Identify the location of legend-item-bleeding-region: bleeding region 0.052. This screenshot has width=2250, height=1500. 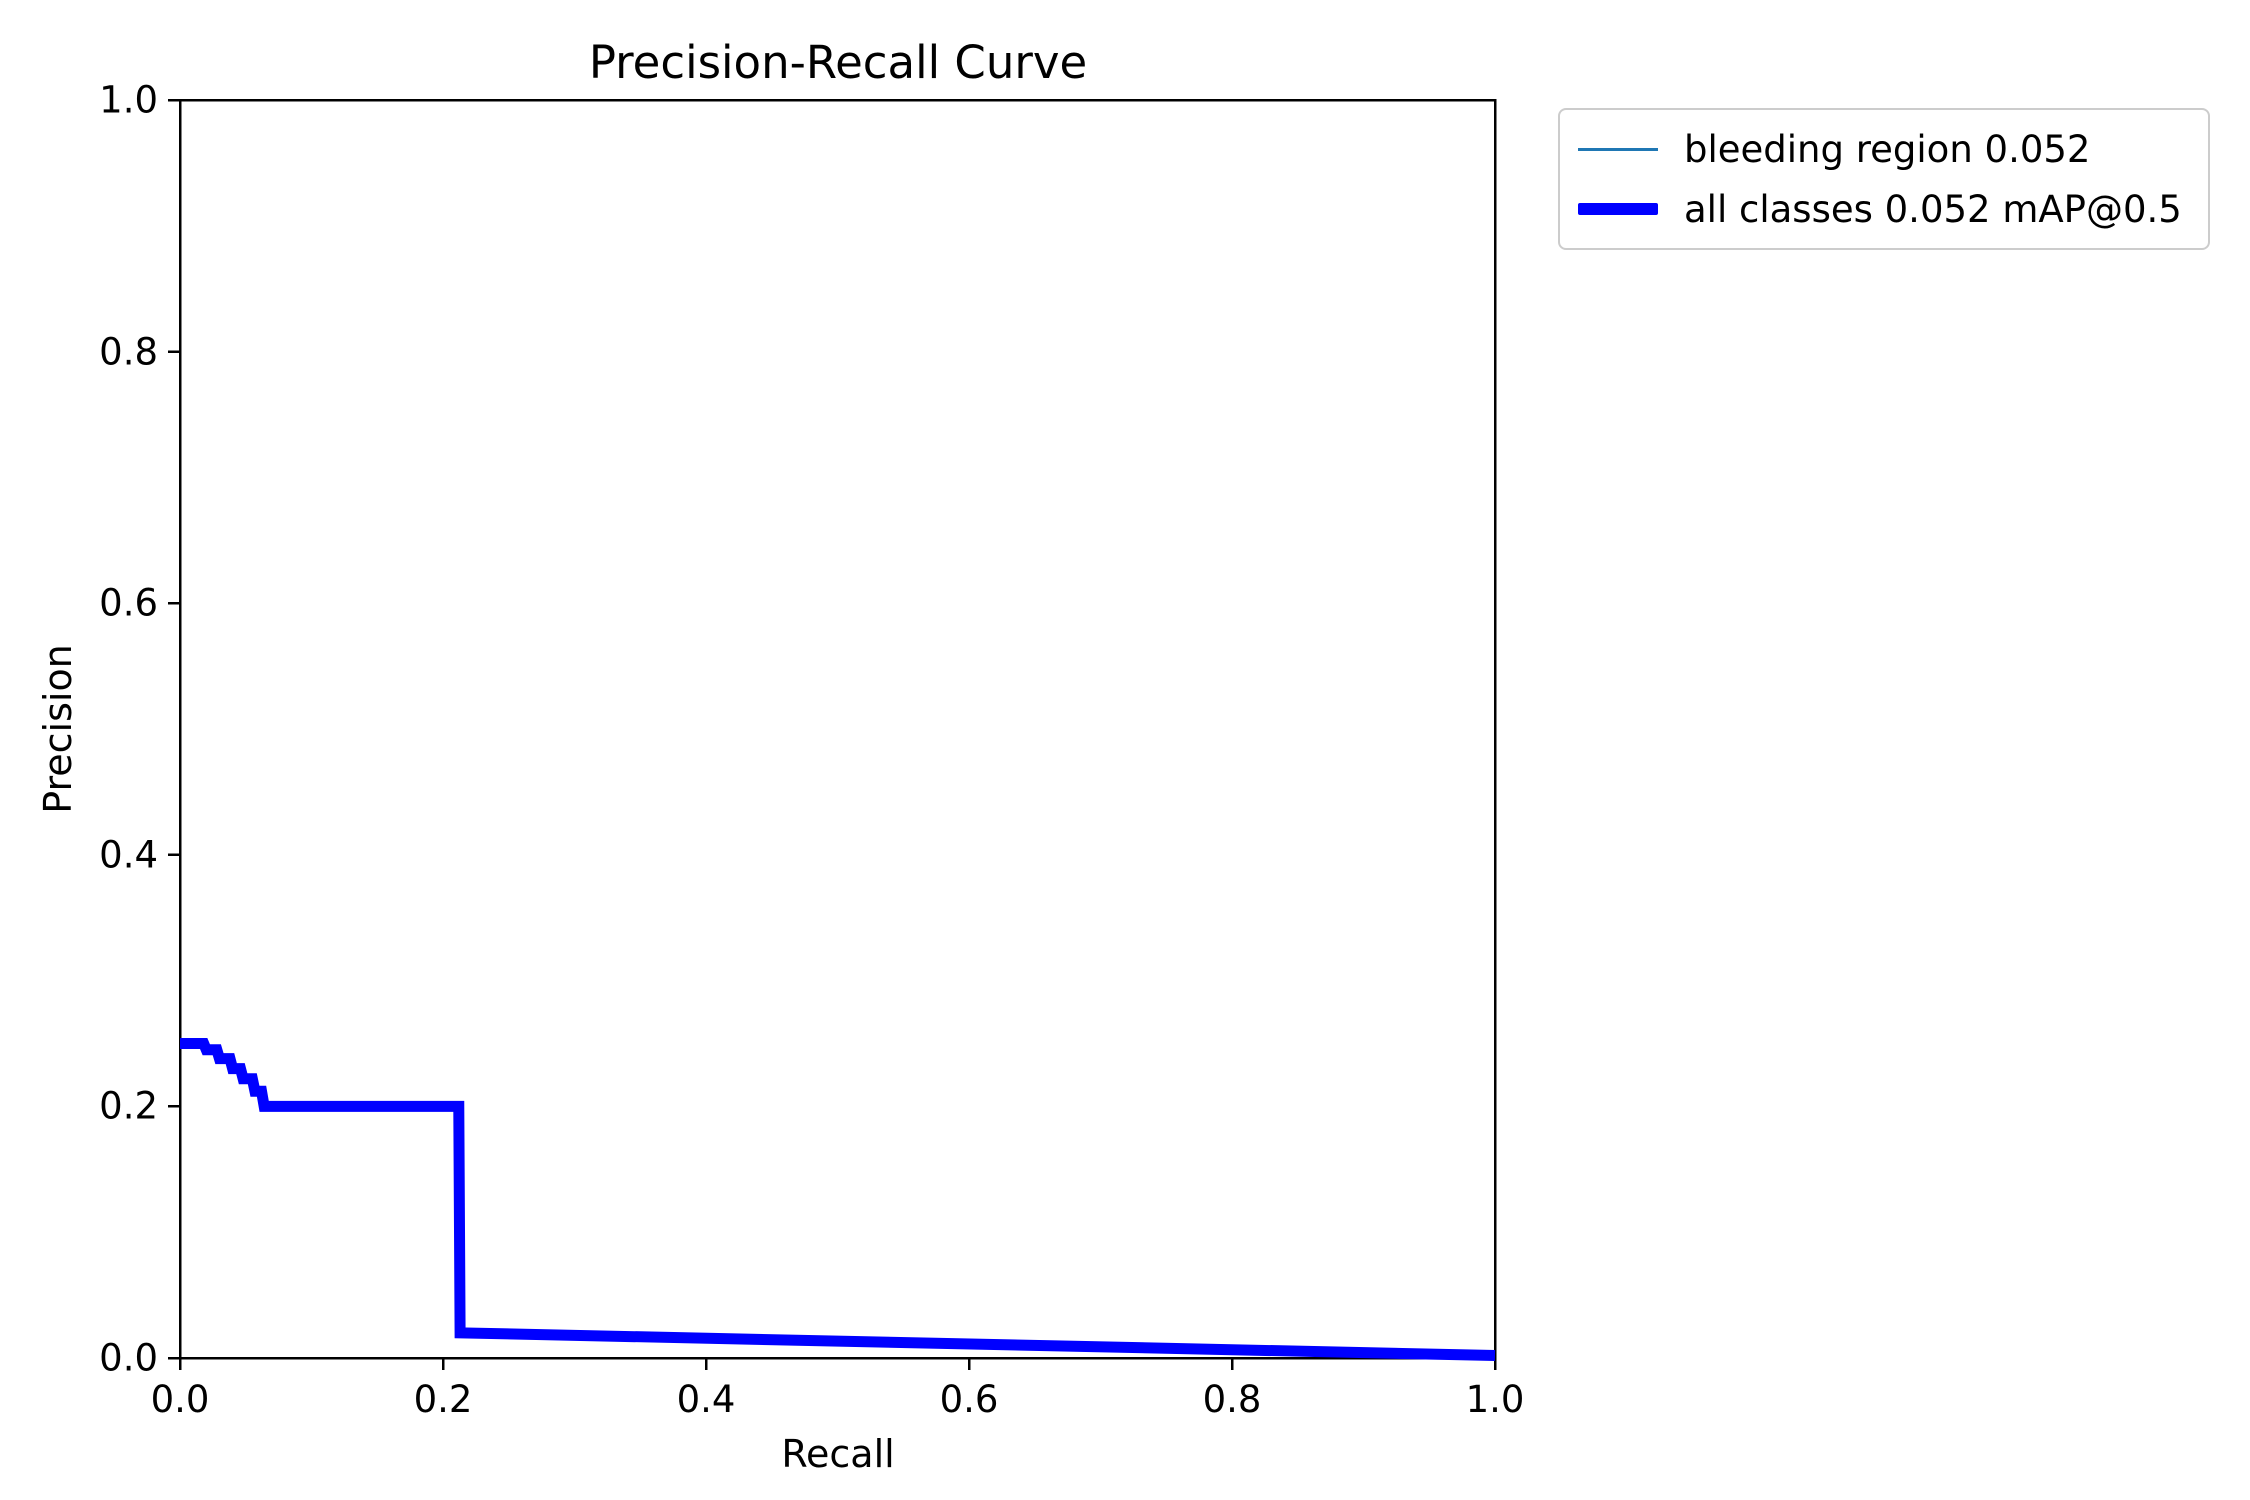
(1880, 149).